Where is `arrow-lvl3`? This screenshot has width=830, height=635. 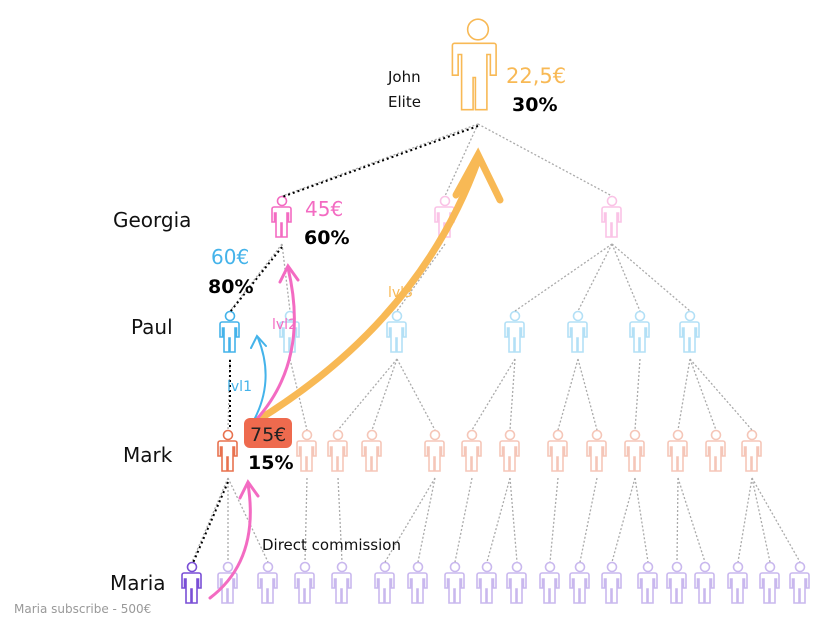
arrow-lvl3 is located at coordinates (368, 290).